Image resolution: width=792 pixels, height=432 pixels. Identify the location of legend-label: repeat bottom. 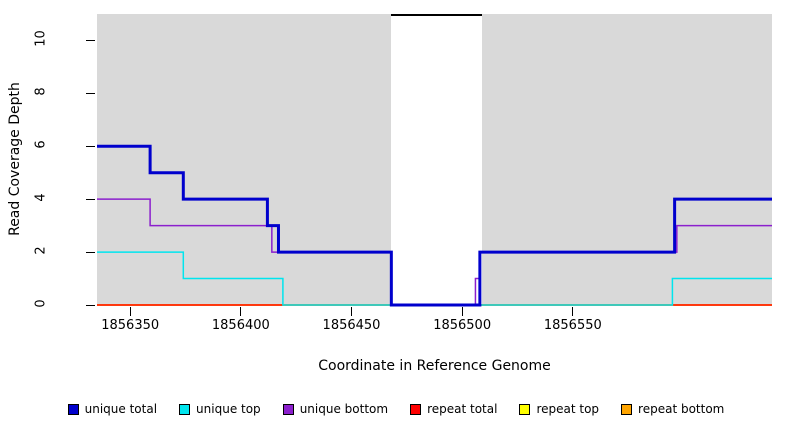
(681, 409).